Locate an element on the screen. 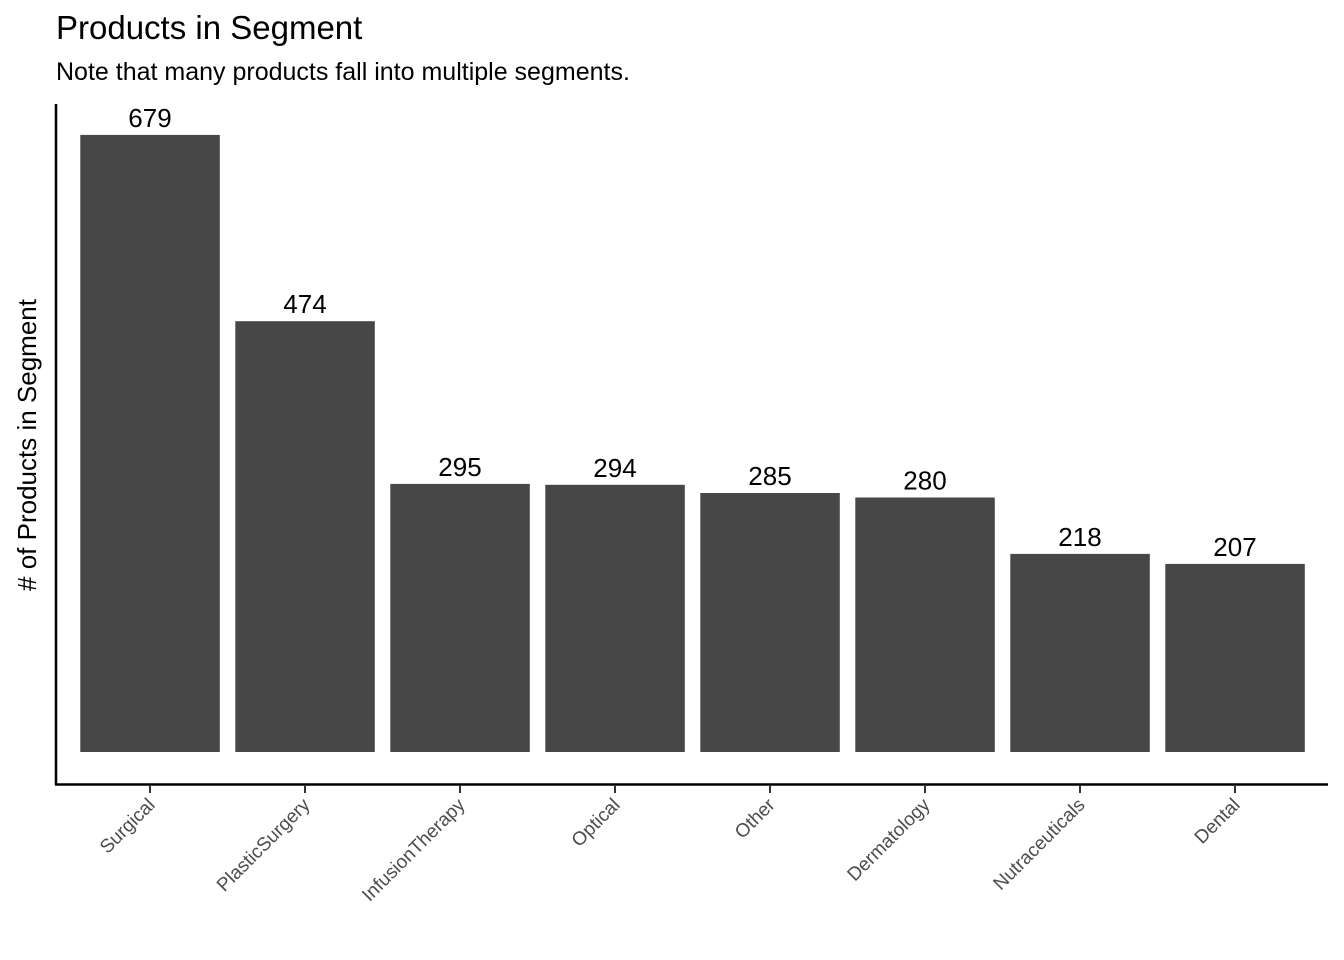 This screenshot has height=960, width=1344. bar-other is located at coordinates (770, 622).